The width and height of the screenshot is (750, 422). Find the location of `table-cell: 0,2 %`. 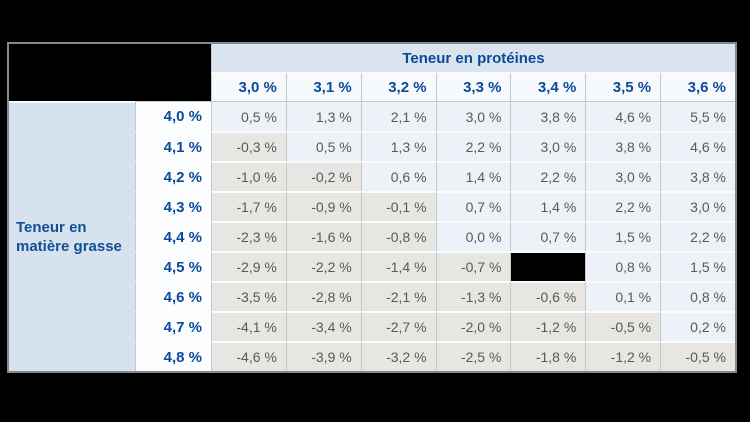

table-cell: 0,2 % is located at coordinates (697, 326).